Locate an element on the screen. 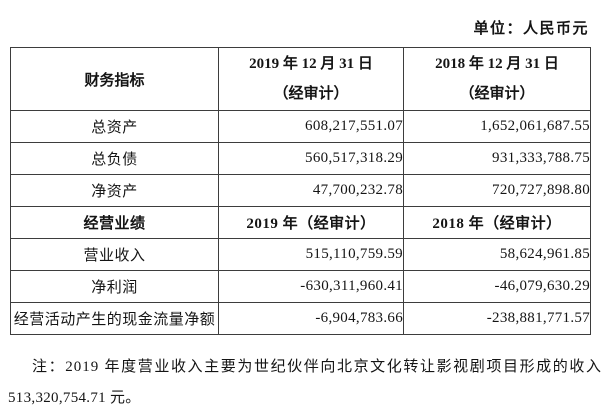 Image resolution: width=609 pixels, height=407 pixels. footnote-line-2: 513,320,754.71 元。 is located at coordinates (74, 398).